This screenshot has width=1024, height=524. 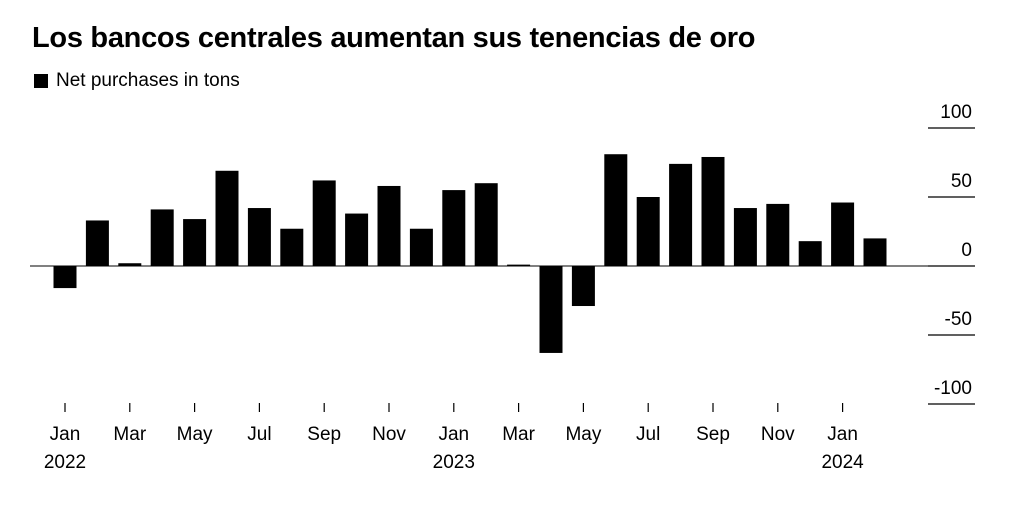 What do you see at coordinates (454, 462) in the screenshot?
I see `x-tick-year-label: 2023` at bounding box center [454, 462].